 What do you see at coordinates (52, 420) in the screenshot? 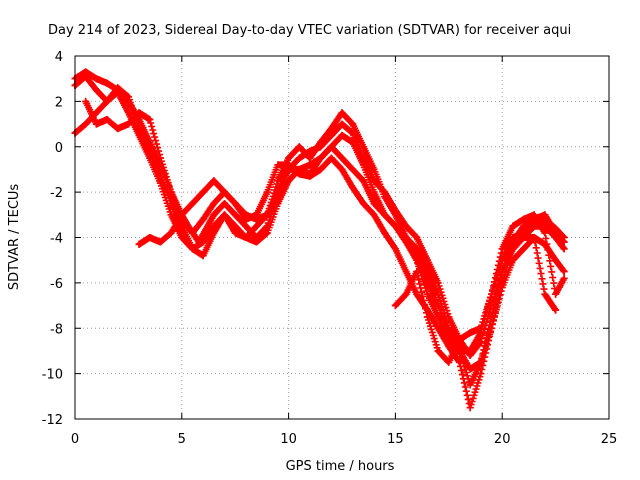
I see `y-tick-label: -12` at bounding box center [52, 420].